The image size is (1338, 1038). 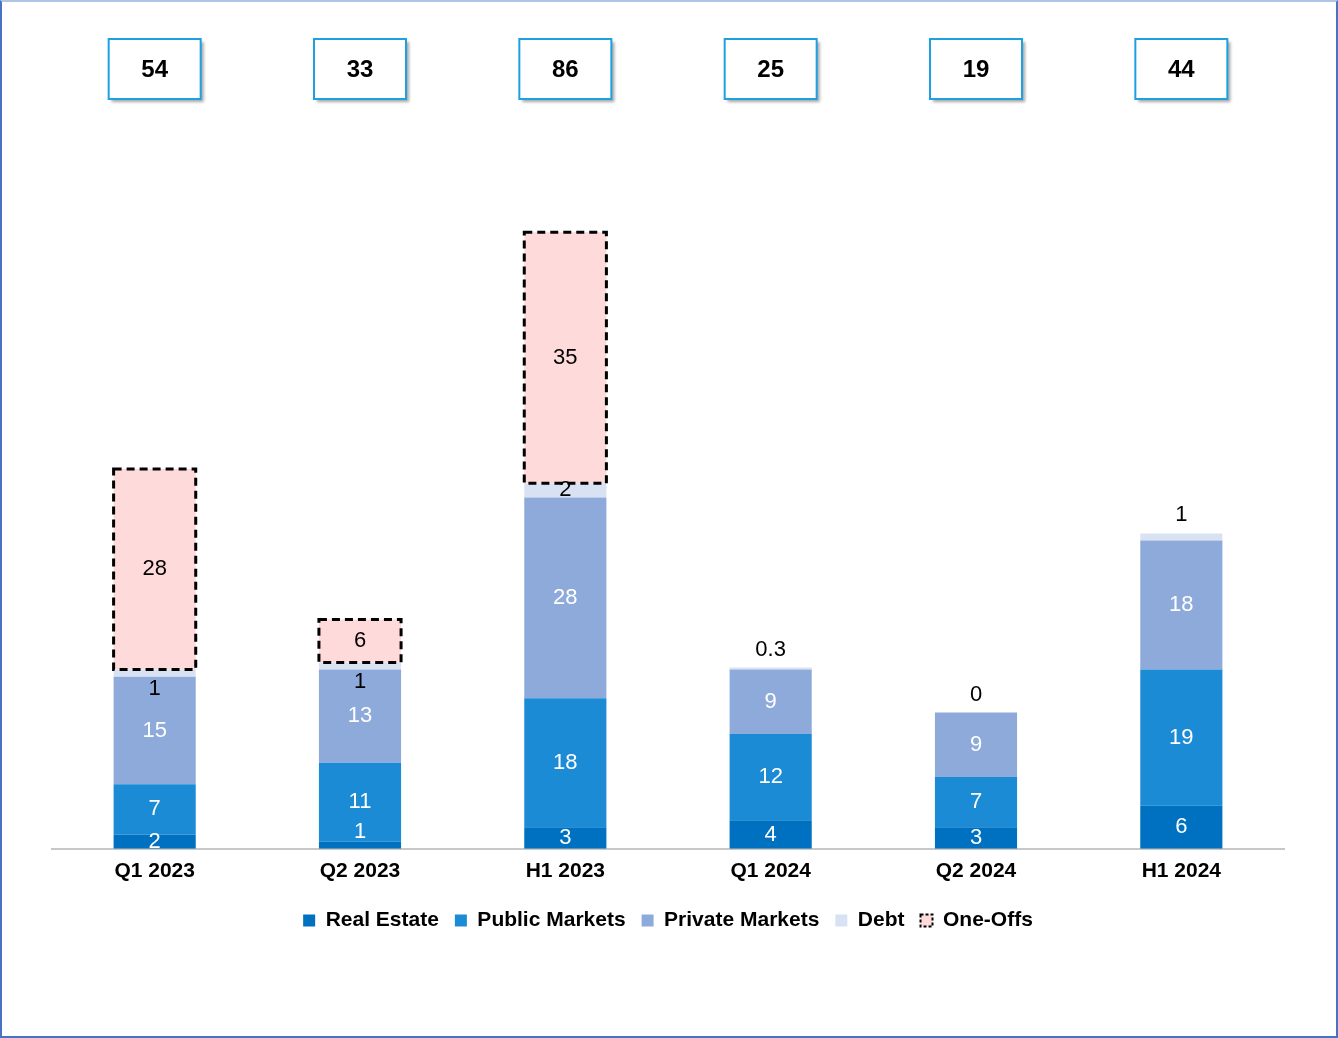 What do you see at coordinates (881, 919) in the screenshot?
I see `legend-label: Debt` at bounding box center [881, 919].